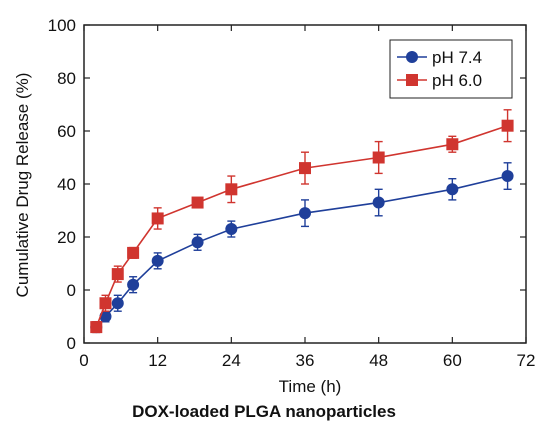  I want to click on x-tick-label: 24, so click(231, 360).